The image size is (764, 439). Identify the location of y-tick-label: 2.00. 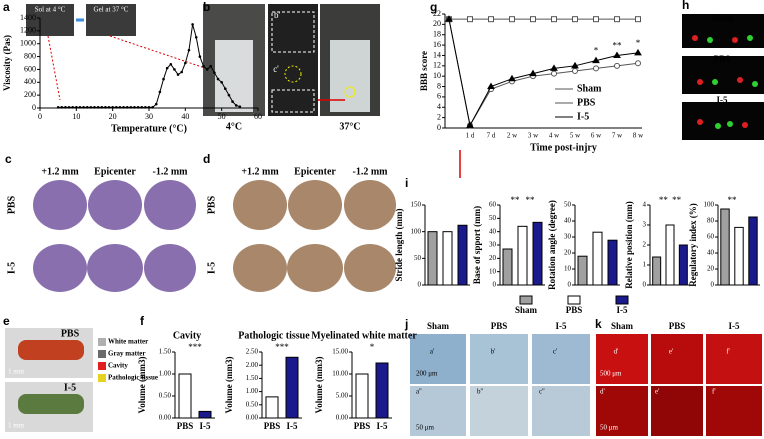
(252, 365).